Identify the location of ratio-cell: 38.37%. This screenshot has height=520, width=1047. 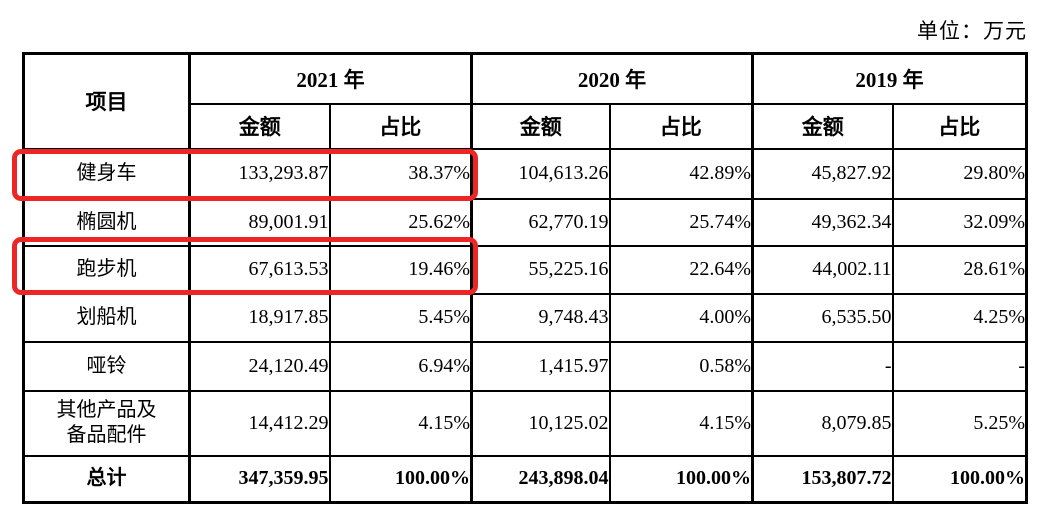
(400, 173).